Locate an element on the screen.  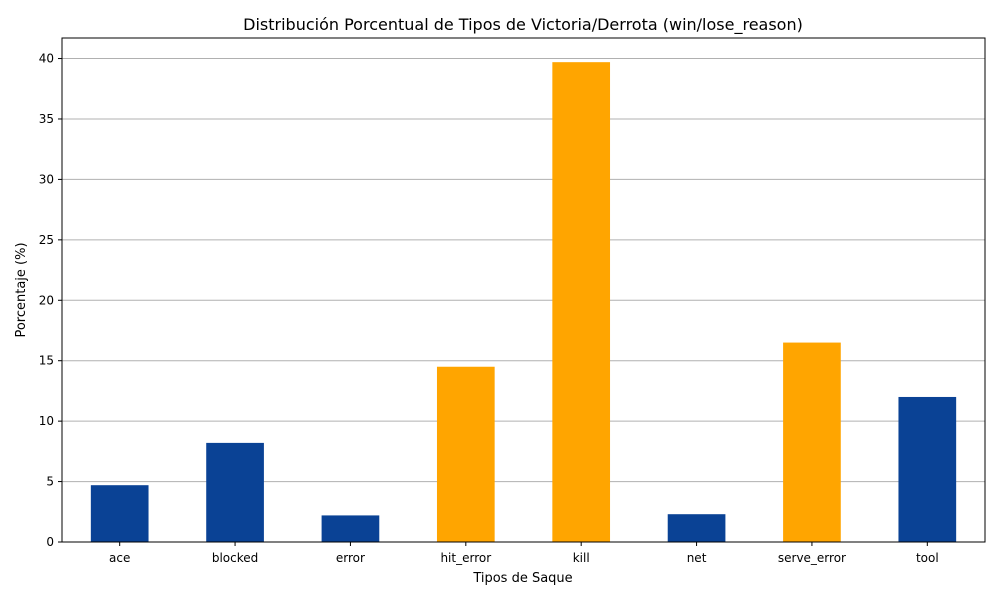
y-tick-label: 30 is located at coordinates (46, 179).